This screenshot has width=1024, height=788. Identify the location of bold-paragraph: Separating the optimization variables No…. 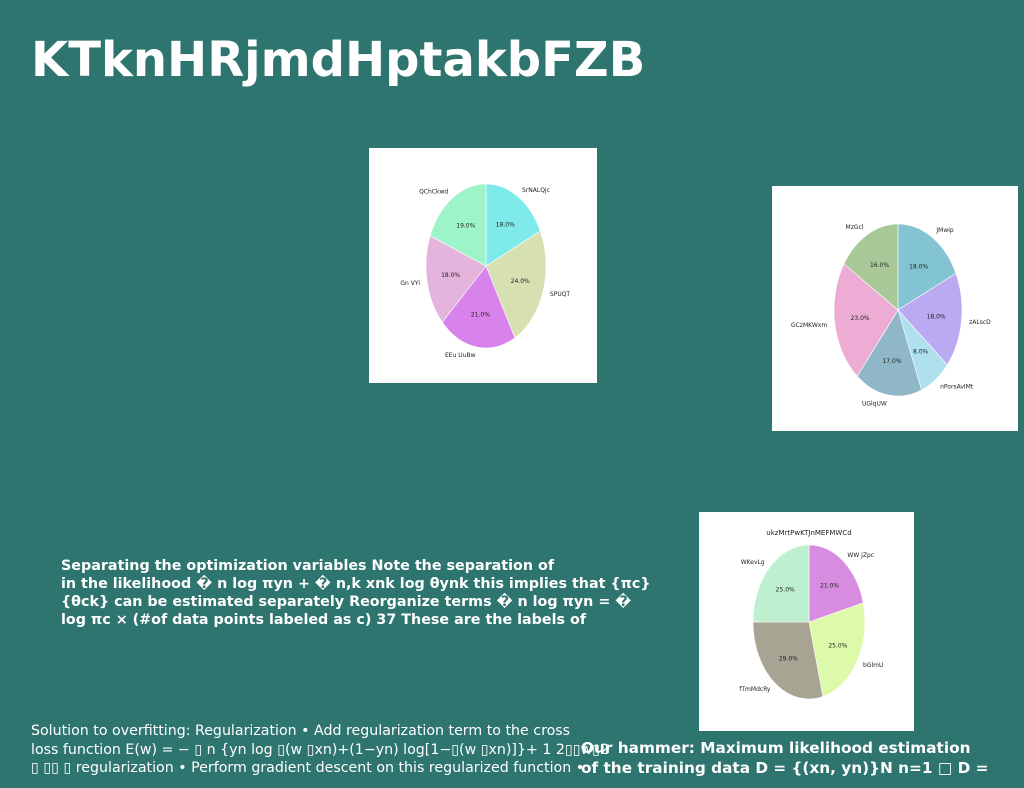
(381, 593).